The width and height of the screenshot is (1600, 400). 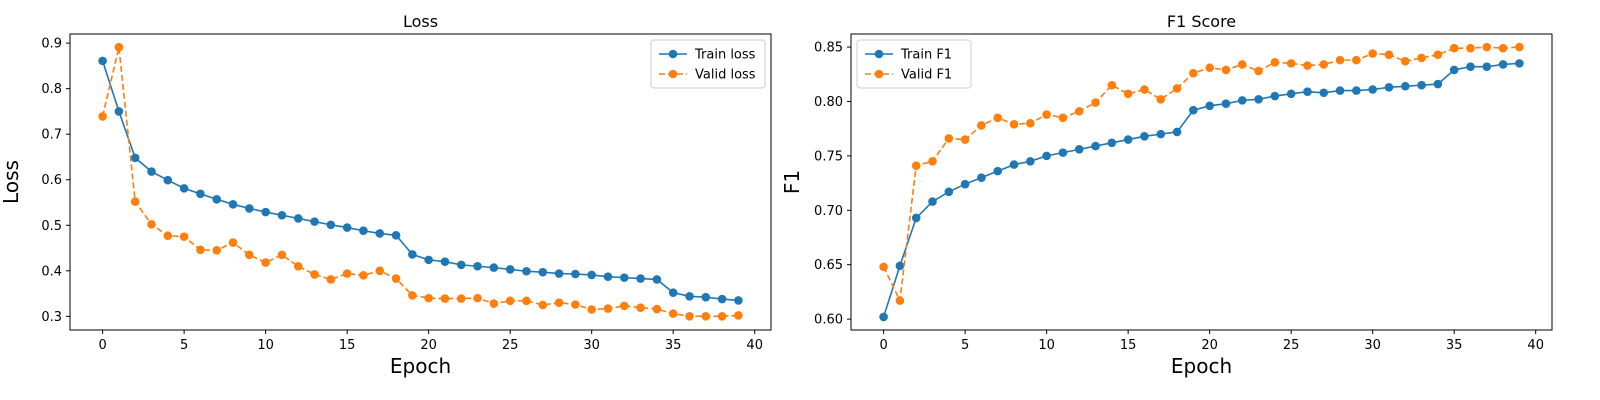 I want to click on legend-entry-label: Train loss, so click(x=725, y=55).